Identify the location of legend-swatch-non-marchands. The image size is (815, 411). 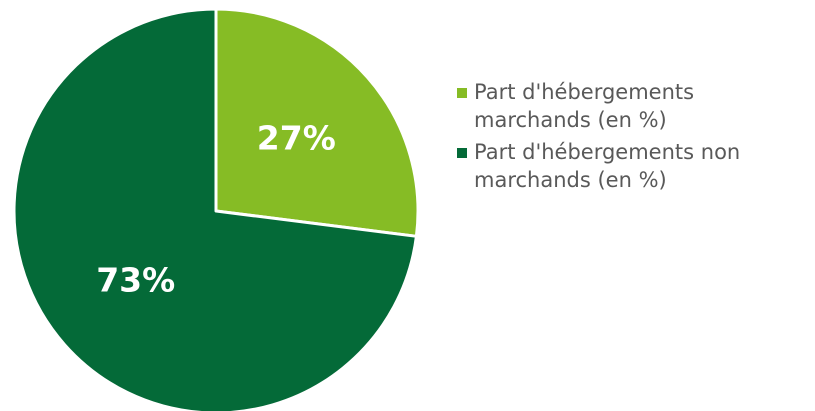
(462, 153).